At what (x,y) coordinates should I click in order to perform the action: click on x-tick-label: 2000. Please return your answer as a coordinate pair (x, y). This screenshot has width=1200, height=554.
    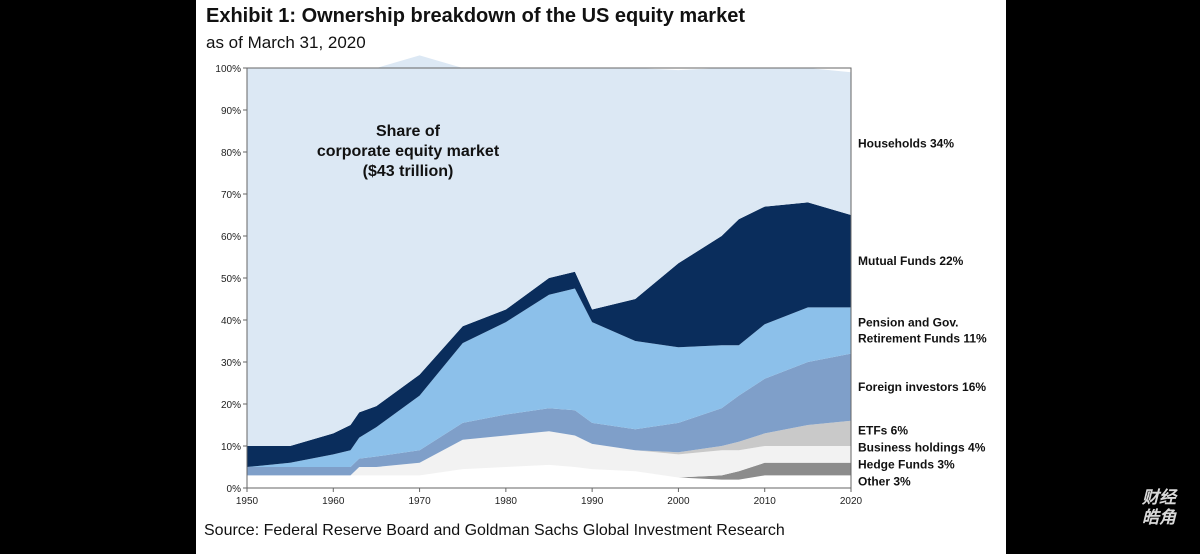
    Looking at the image, I should click on (678, 501).